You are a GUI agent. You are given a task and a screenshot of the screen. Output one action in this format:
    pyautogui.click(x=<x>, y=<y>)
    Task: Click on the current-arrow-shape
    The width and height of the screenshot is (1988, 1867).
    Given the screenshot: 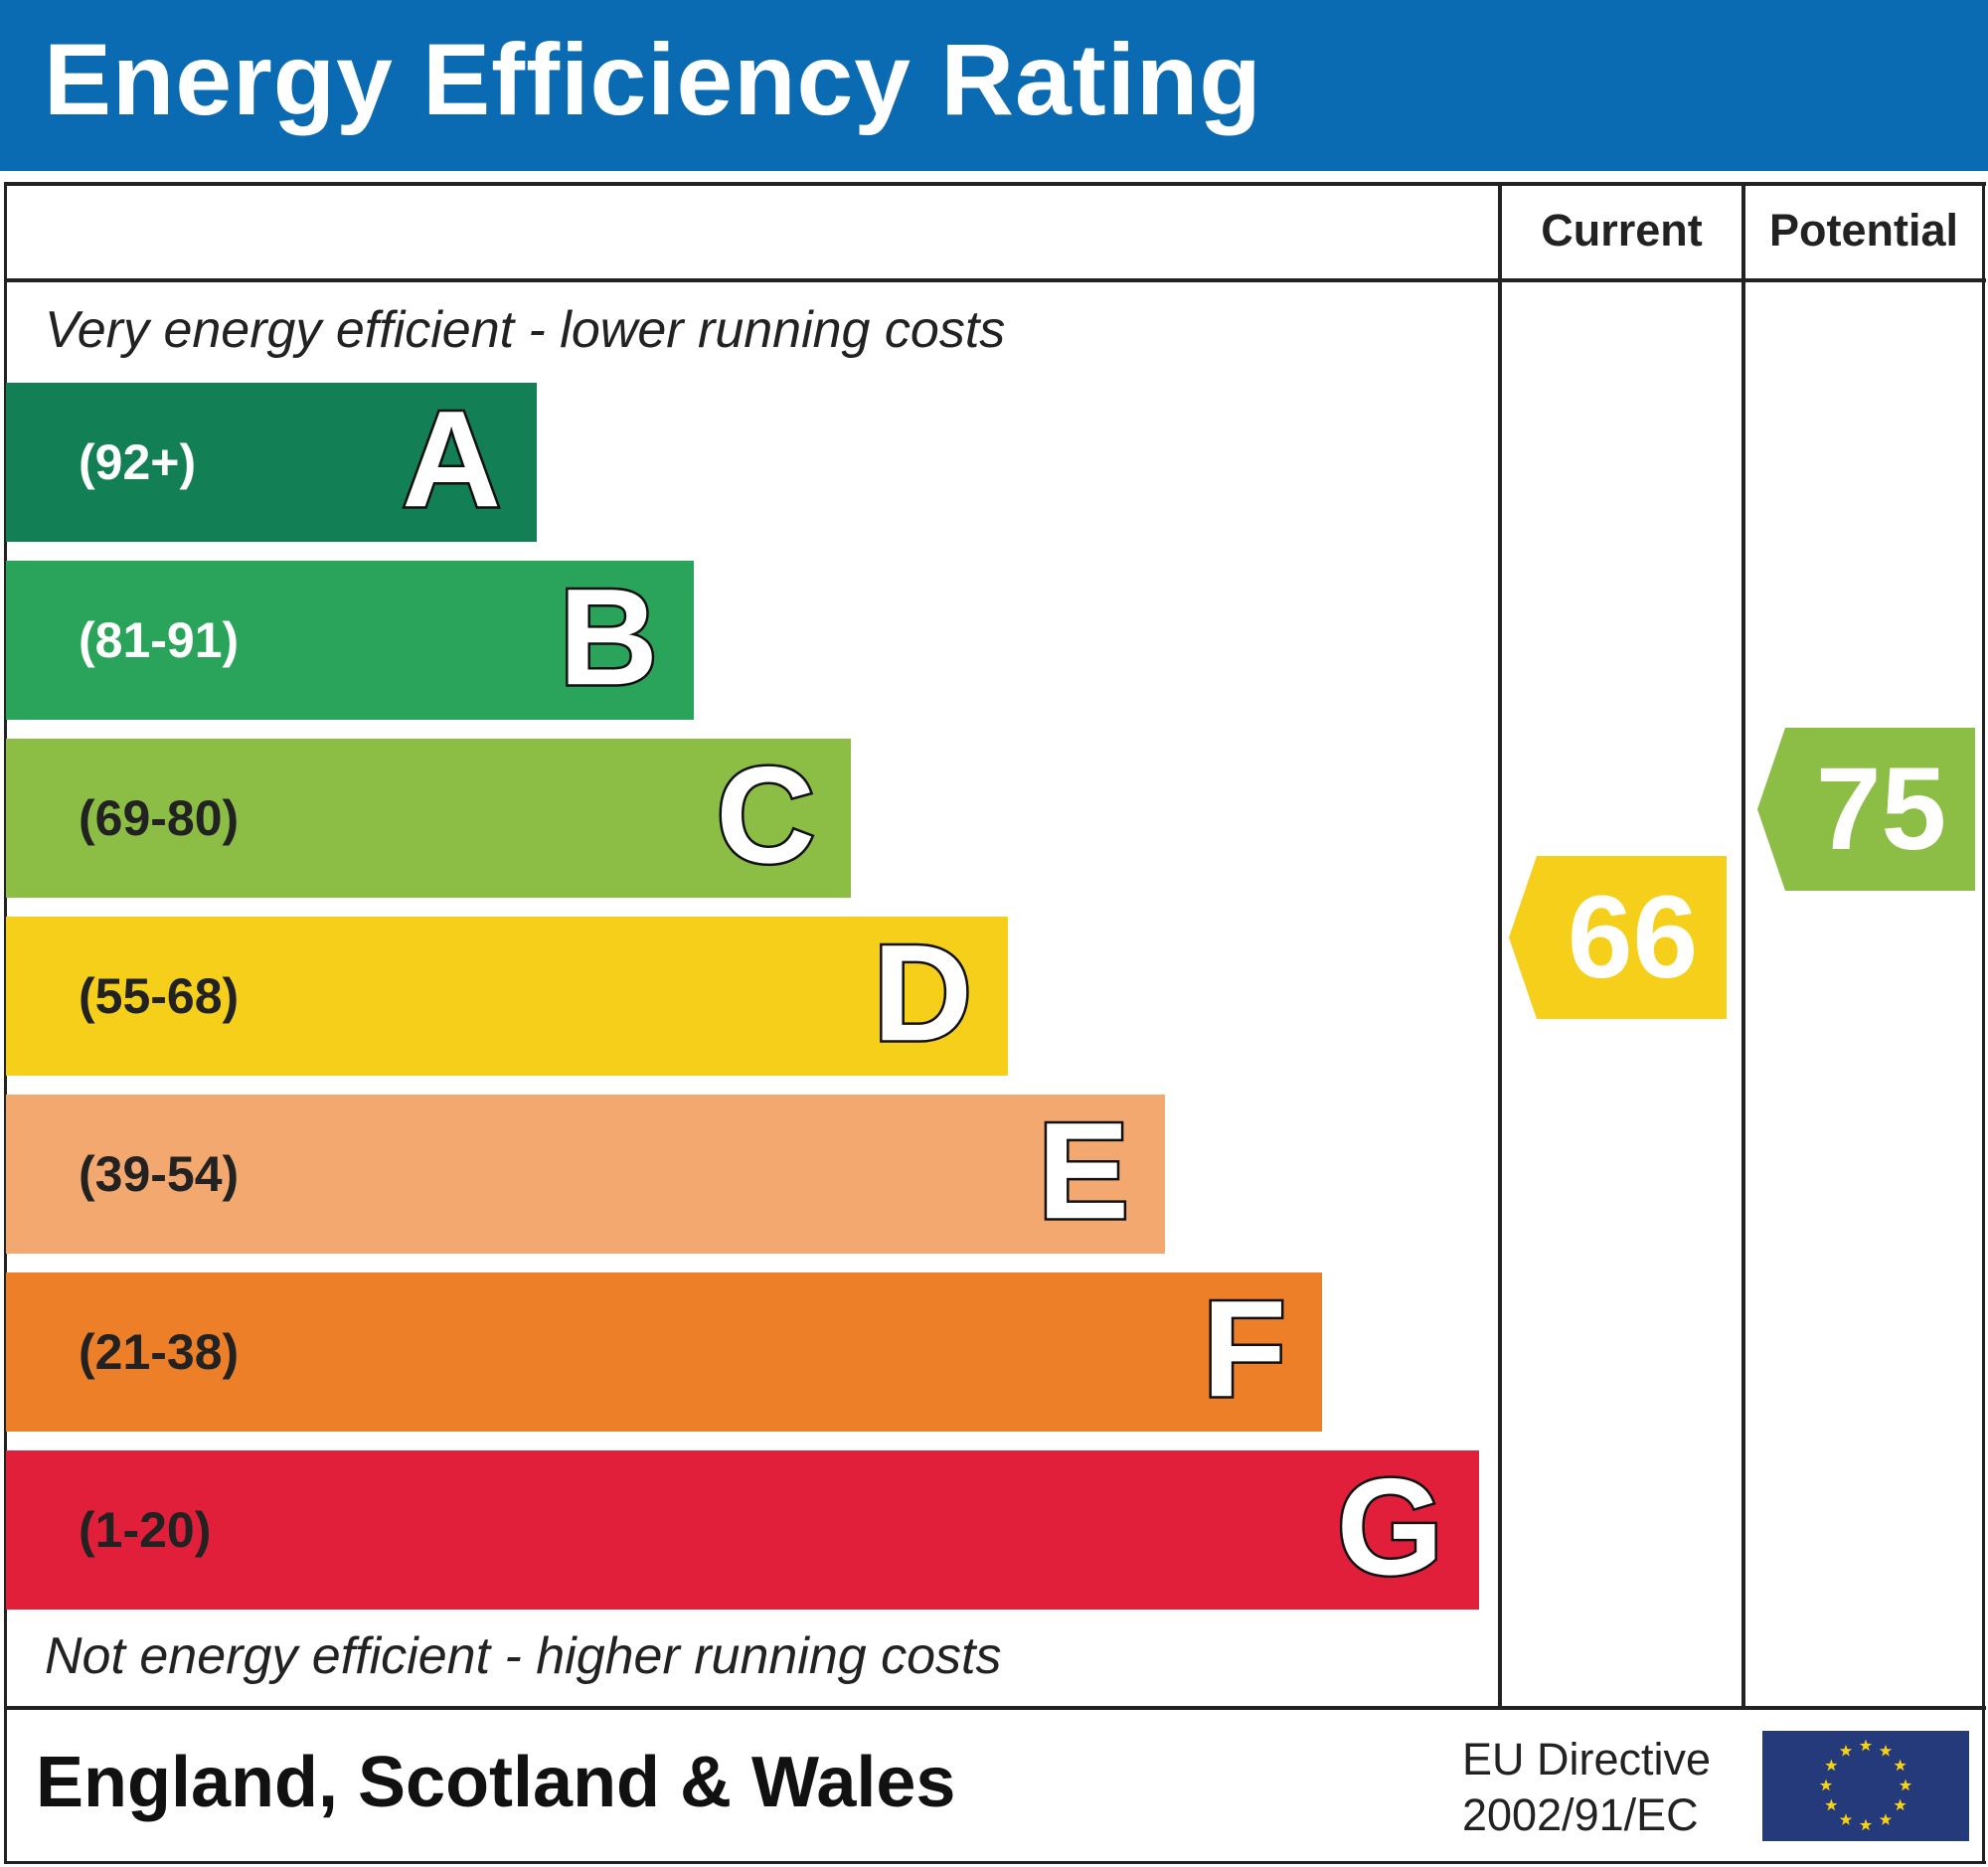 What is the action you would take?
    pyautogui.click(x=1618, y=937)
    